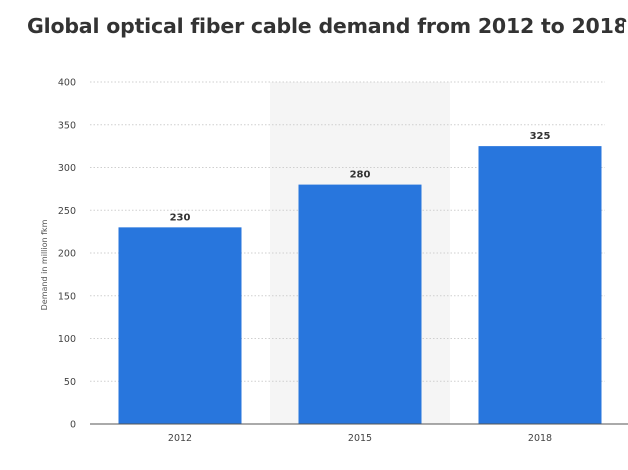 The image size is (628, 470). I want to click on x-tick-label-2018: 2018, so click(540, 438).